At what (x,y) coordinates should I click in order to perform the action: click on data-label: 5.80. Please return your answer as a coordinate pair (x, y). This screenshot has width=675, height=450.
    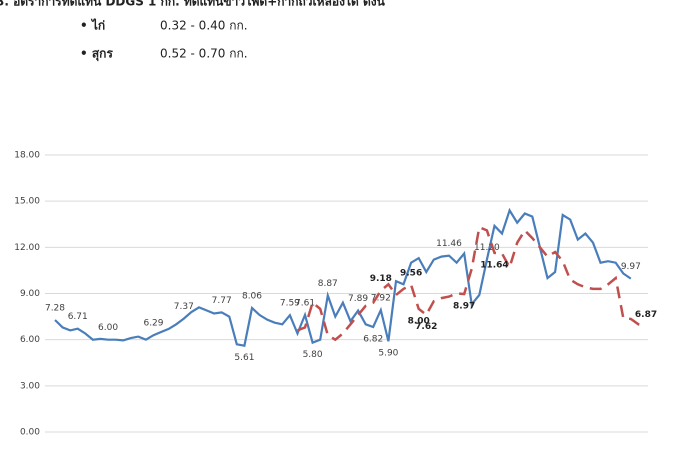
    Looking at the image, I should click on (313, 355).